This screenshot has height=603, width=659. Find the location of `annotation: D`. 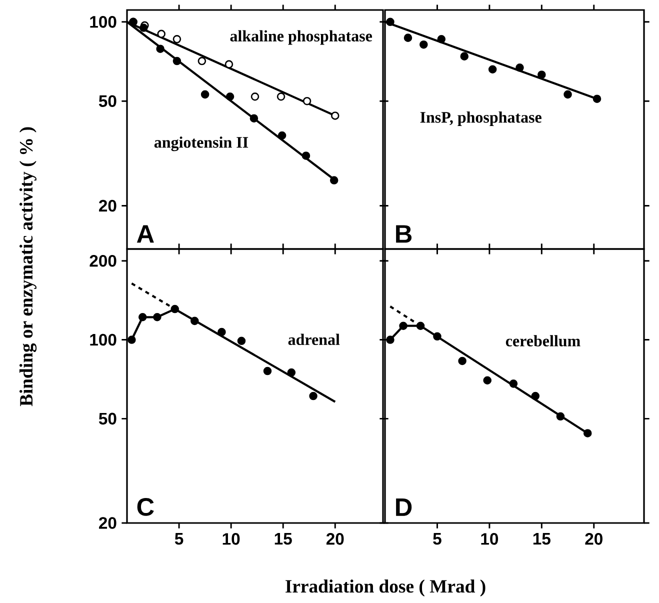

annotation: D is located at coordinates (404, 507).